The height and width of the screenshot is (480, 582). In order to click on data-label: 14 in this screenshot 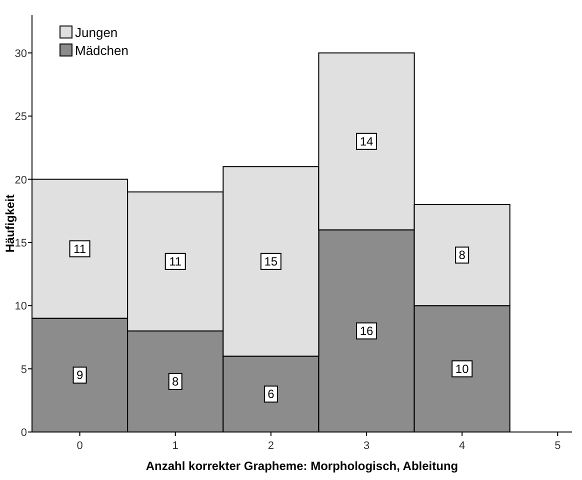, I will do `click(367, 141)`.